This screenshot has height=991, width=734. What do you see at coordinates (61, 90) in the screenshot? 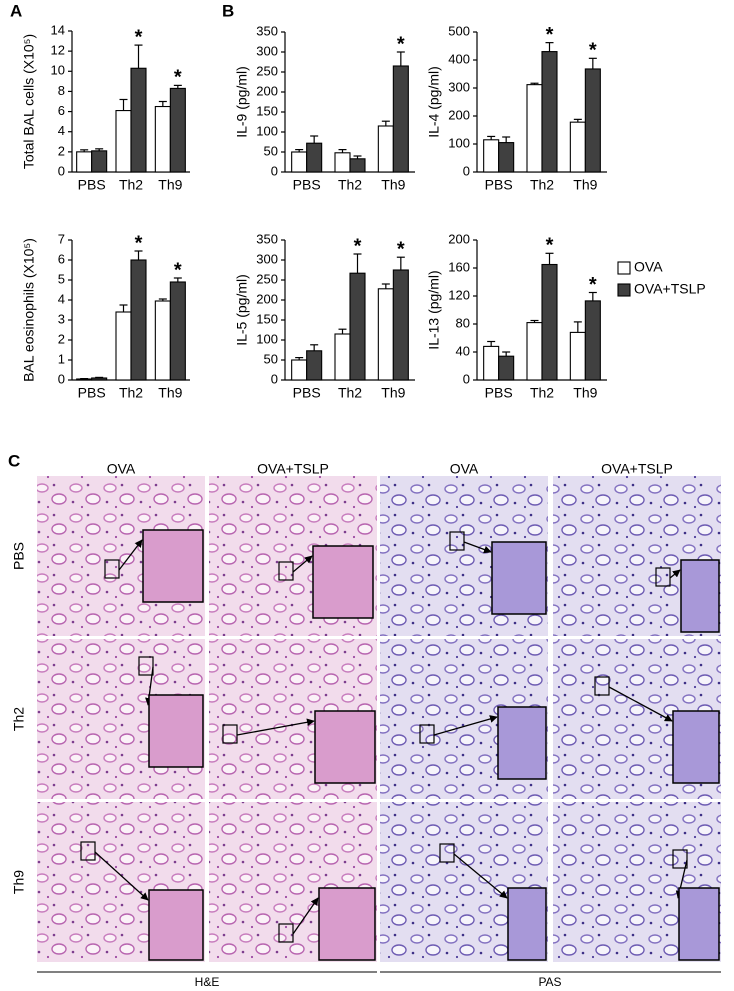
I see `y-tick-label: 8` at bounding box center [61, 90].